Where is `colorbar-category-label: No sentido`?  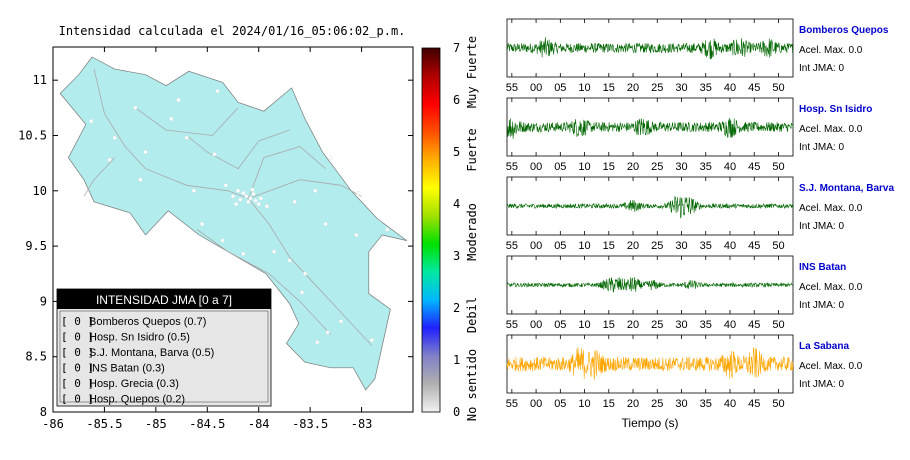 colorbar-category-label: No sentido is located at coordinates (472, 385).